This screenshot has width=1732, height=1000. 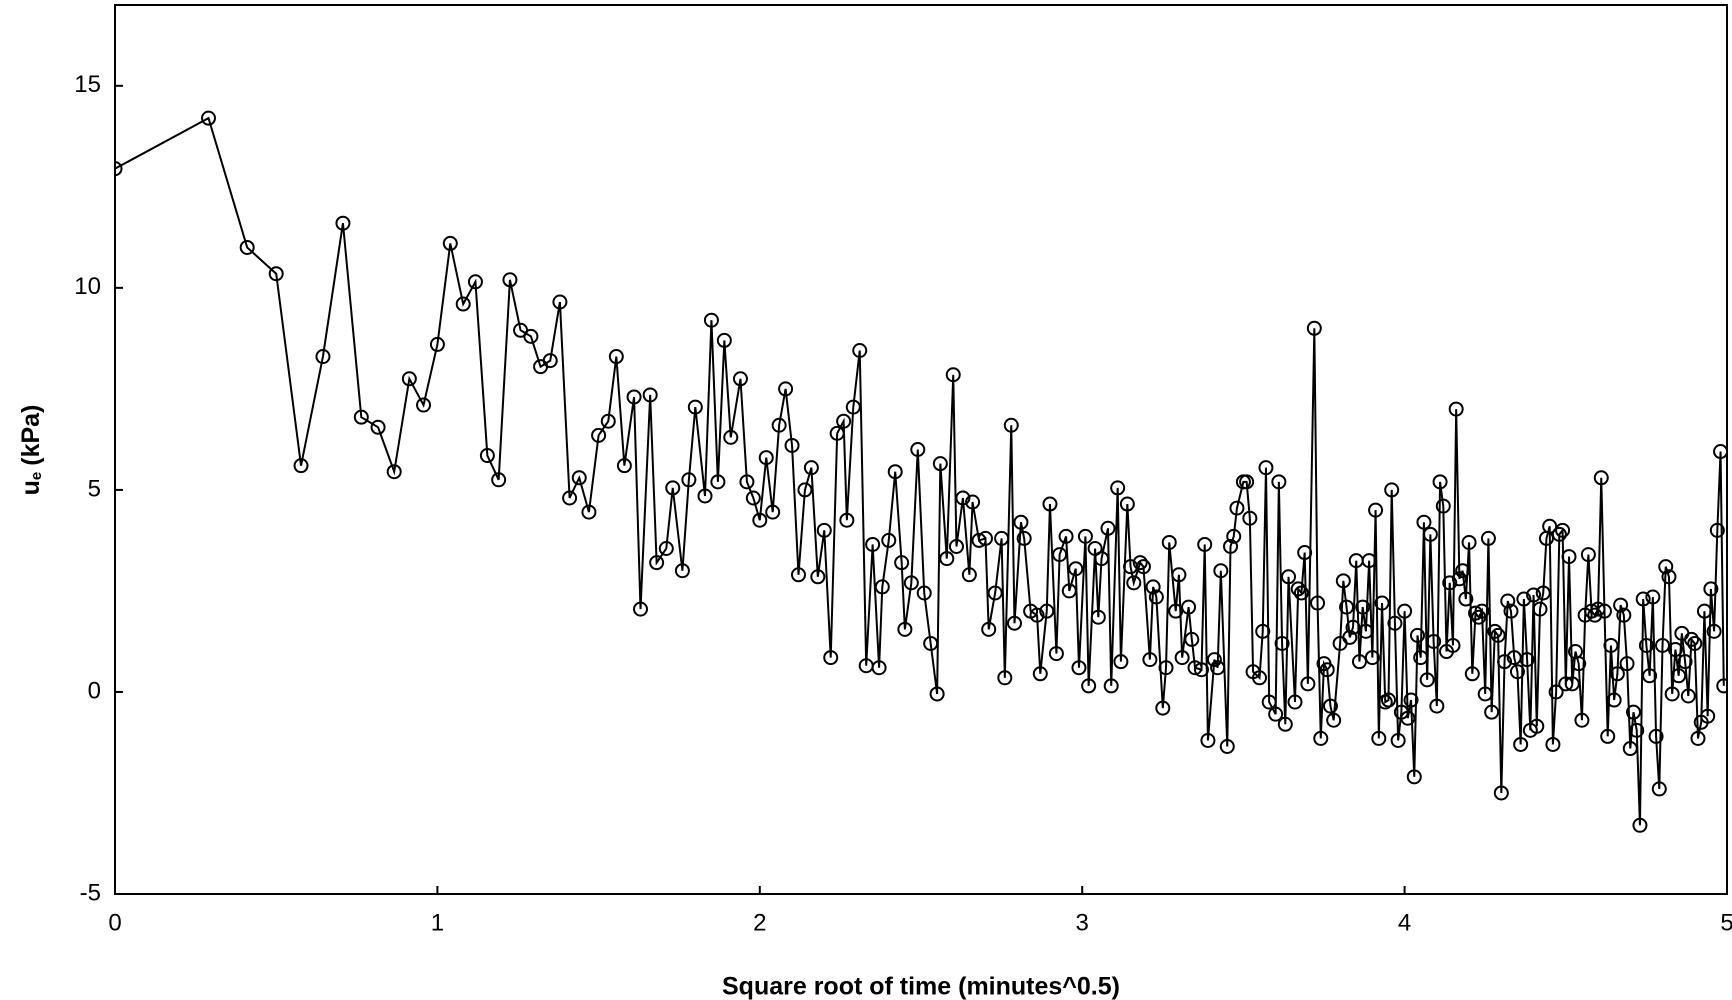 I want to click on x-tick-label: 4, so click(x=1404, y=922).